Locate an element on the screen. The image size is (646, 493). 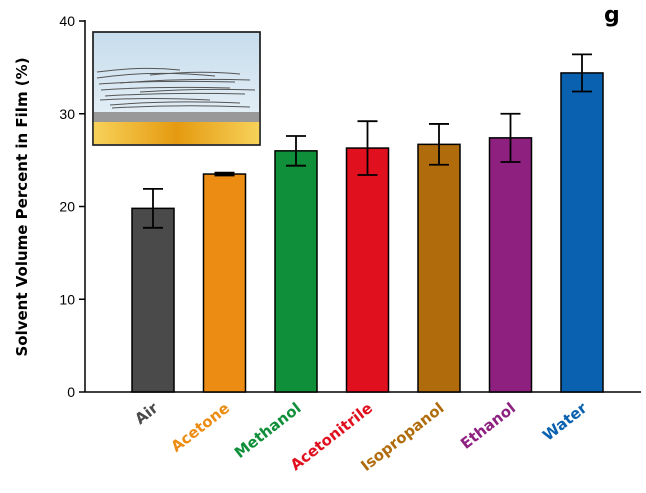
error-bar-water is located at coordinates (582, 73).